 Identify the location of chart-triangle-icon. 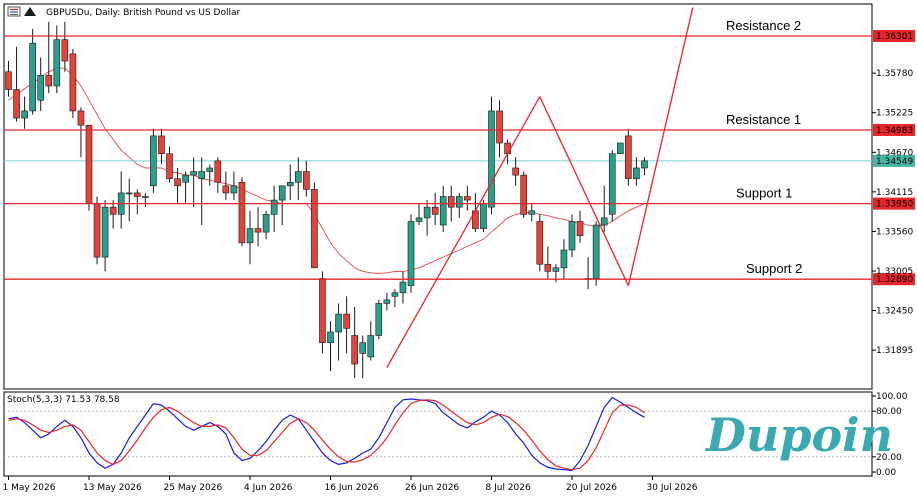
(30, 11).